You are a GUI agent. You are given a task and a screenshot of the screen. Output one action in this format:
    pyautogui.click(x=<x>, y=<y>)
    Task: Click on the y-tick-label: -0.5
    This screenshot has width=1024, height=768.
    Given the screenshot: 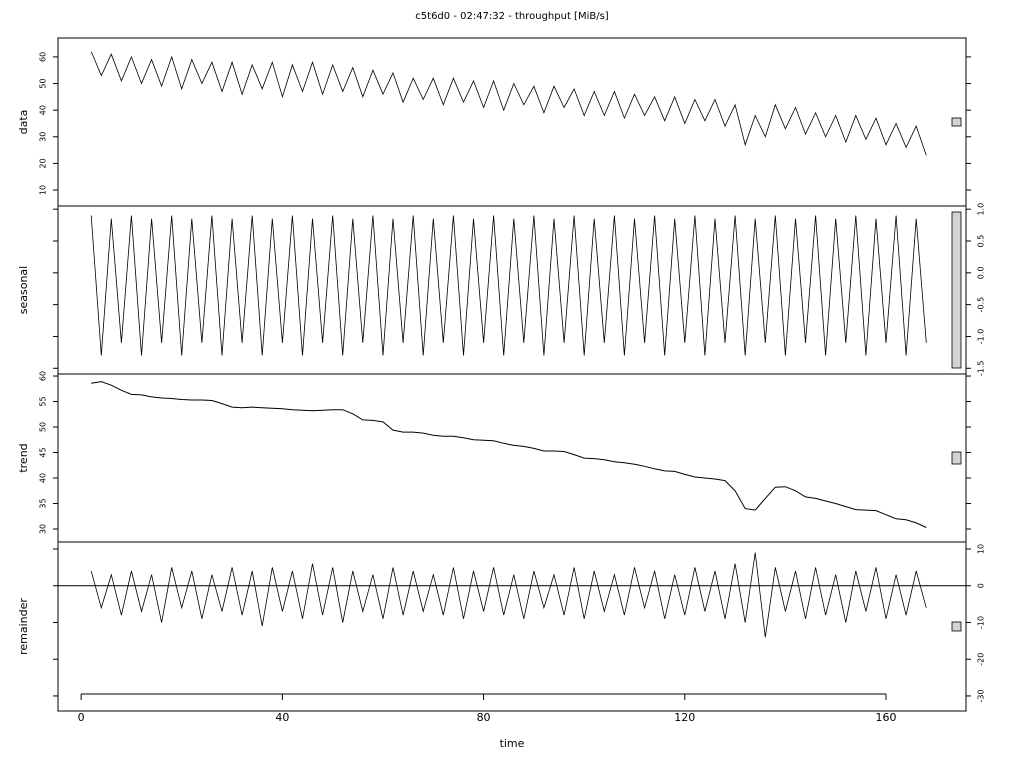 What is the action you would take?
    pyautogui.click(x=981, y=305)
    